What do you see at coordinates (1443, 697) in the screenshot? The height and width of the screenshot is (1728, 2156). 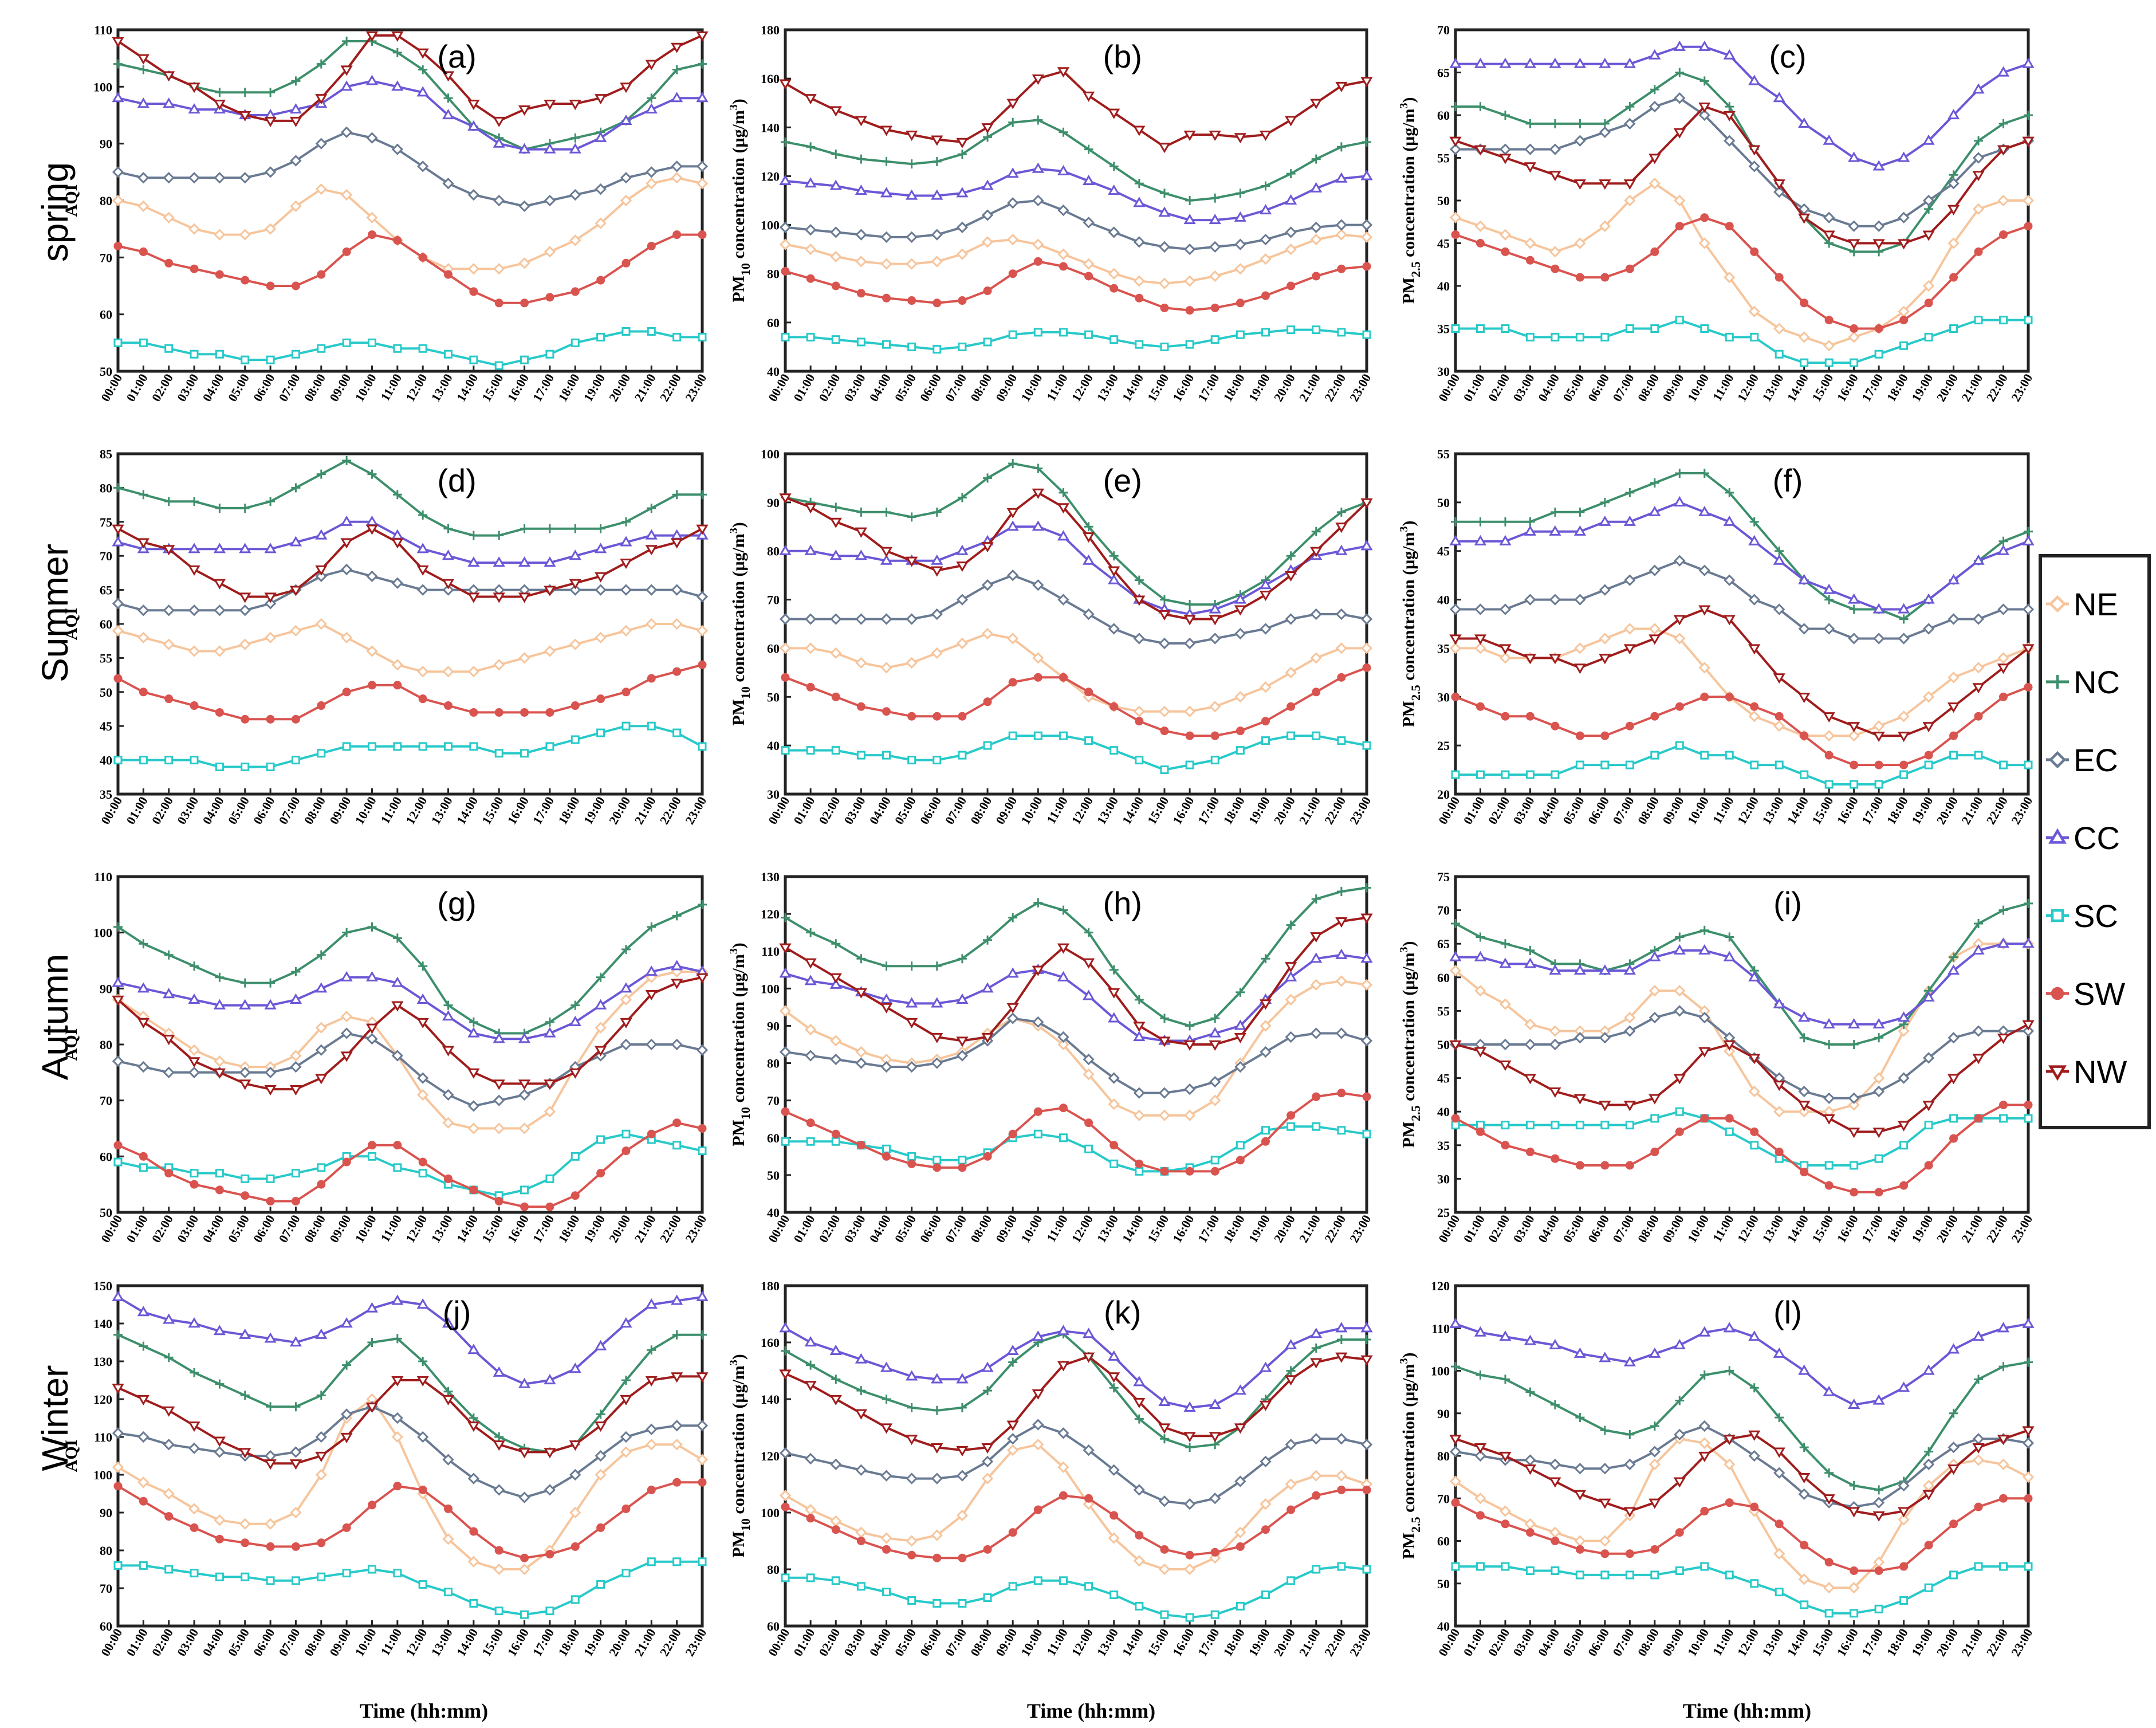 I see `y-tick-label: 30` at bounding box center [1443, 697].